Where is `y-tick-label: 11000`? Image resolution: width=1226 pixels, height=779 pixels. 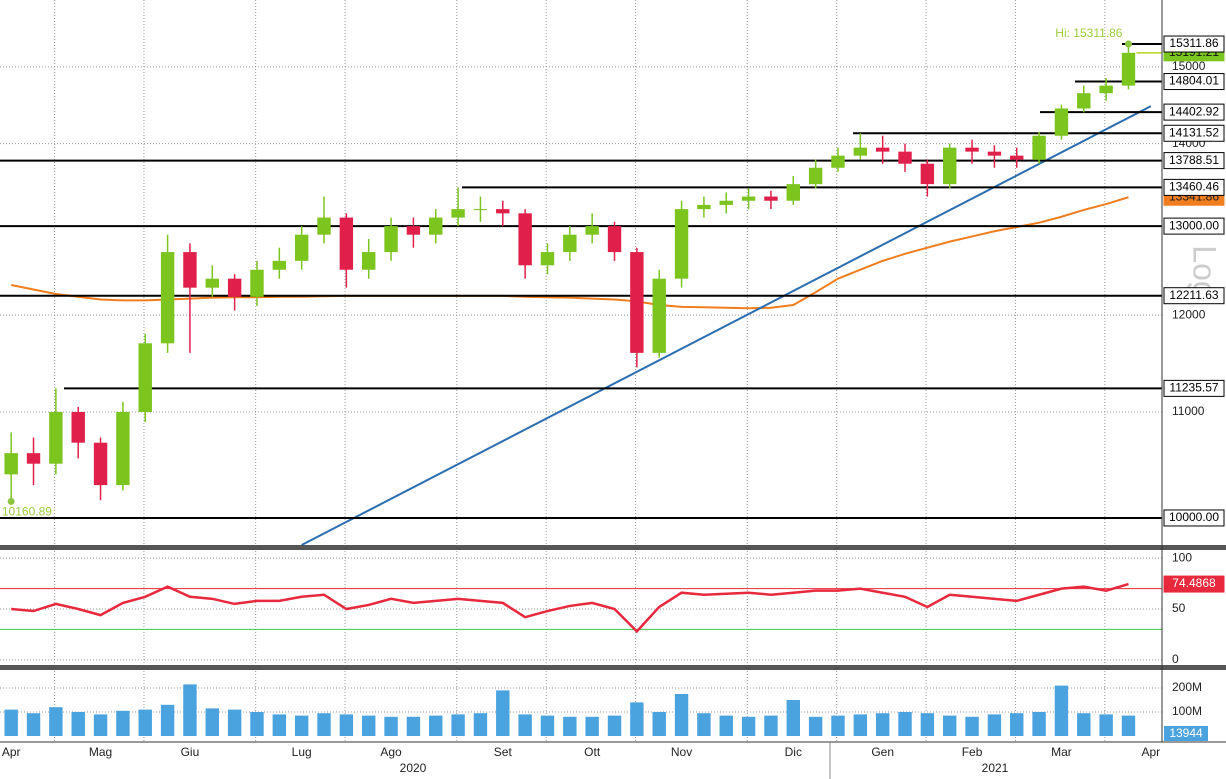 y-tick-label: 11000 is located at coordinates (1188, 411).